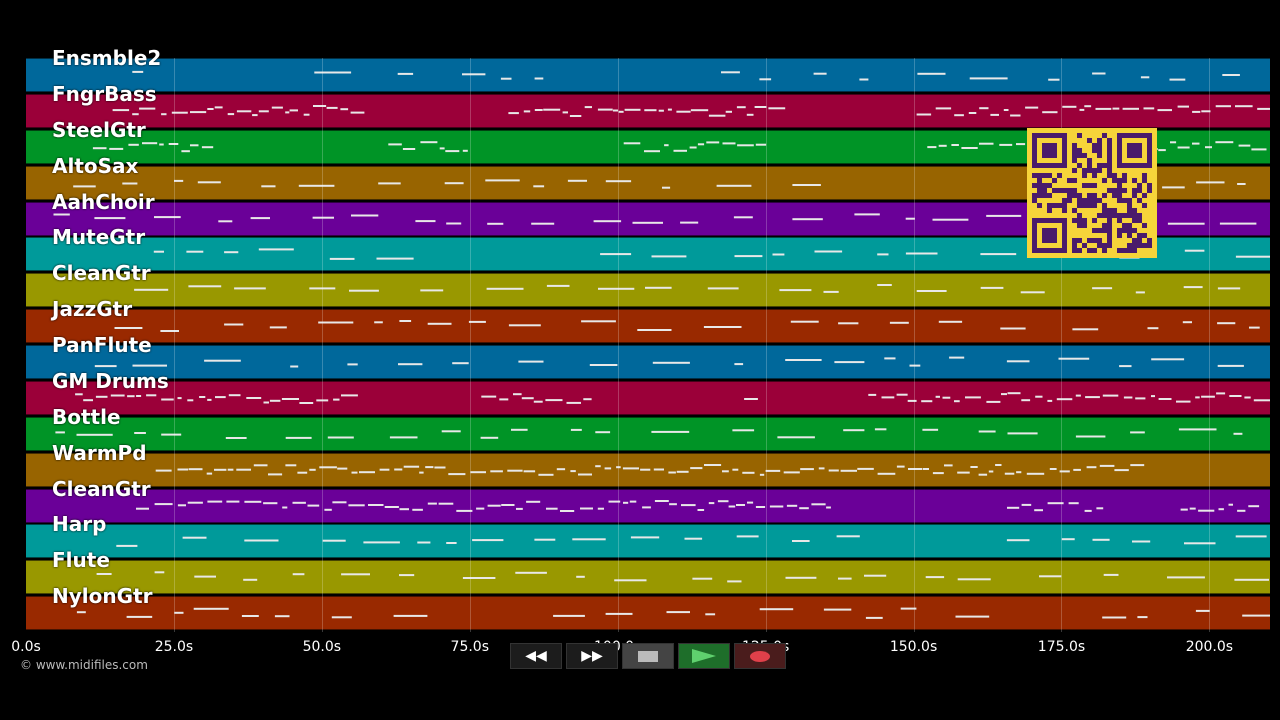  Describe the element at coordinates (536, 656) in the screenshot. I see `rewind-button: ◀◀` at that location.